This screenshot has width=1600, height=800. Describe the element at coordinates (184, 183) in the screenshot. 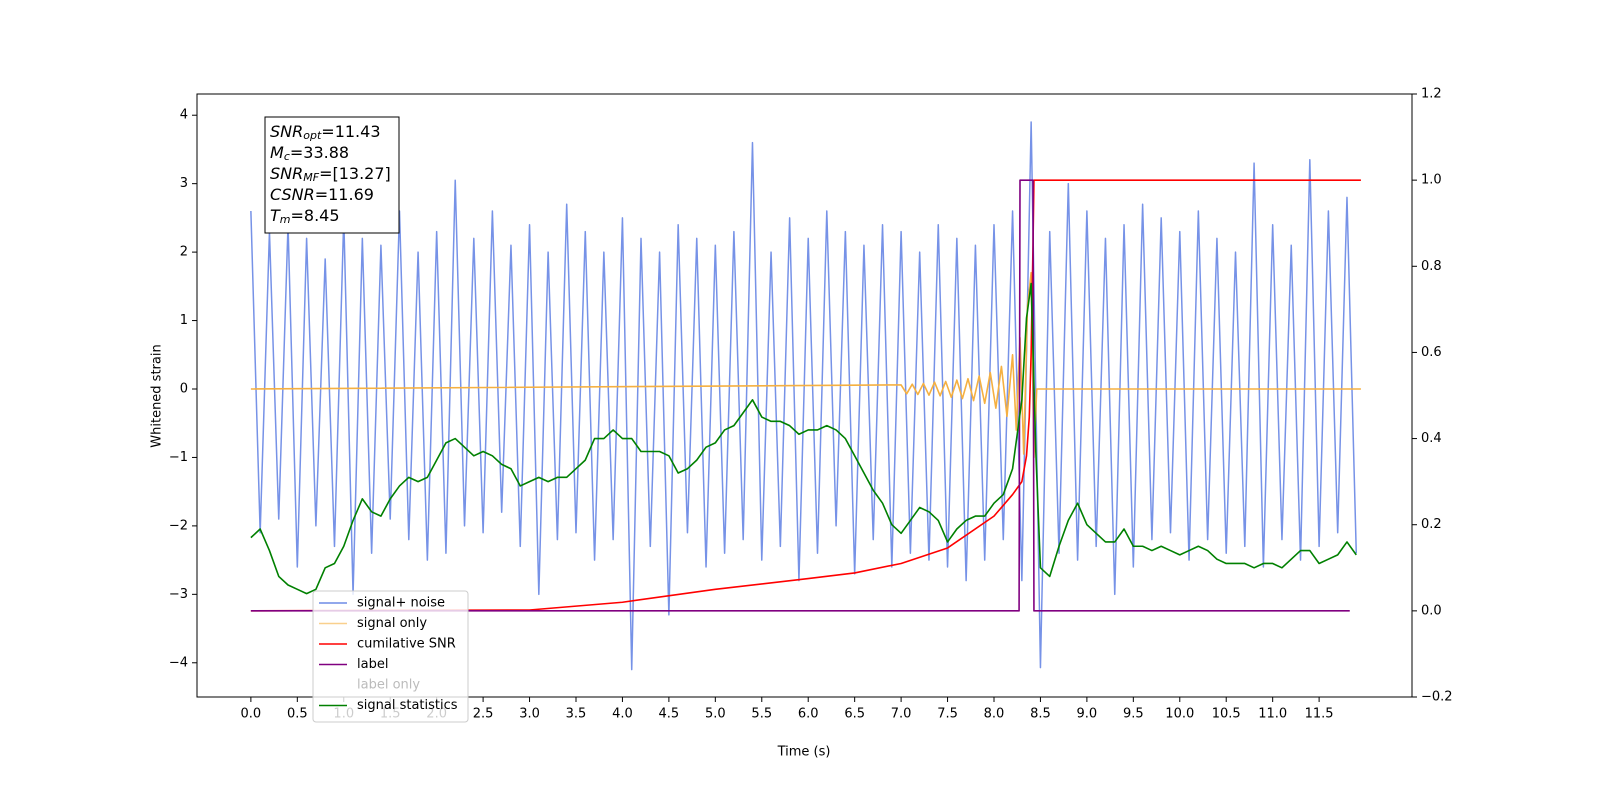

I see `y-tick-label: 3` at that location.